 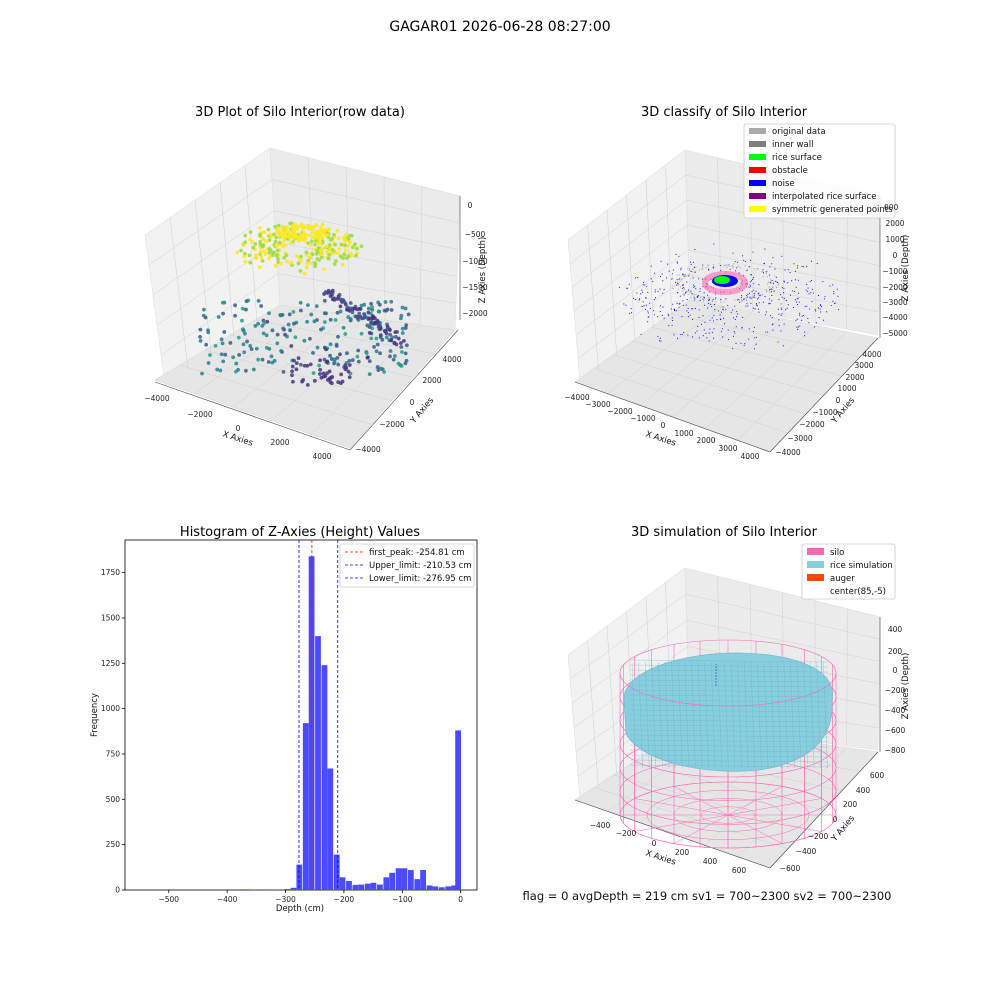 What do you see at coordinates (797, 158) in the screenshot?
I see `legend-label: rice surface` at bounding box center [797, 158].